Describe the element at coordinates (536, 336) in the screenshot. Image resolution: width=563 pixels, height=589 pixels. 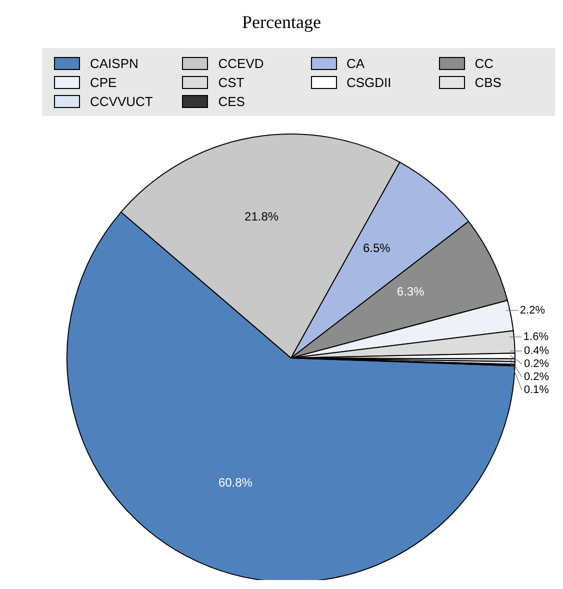
I see `data-label: 1.6%` at that location.